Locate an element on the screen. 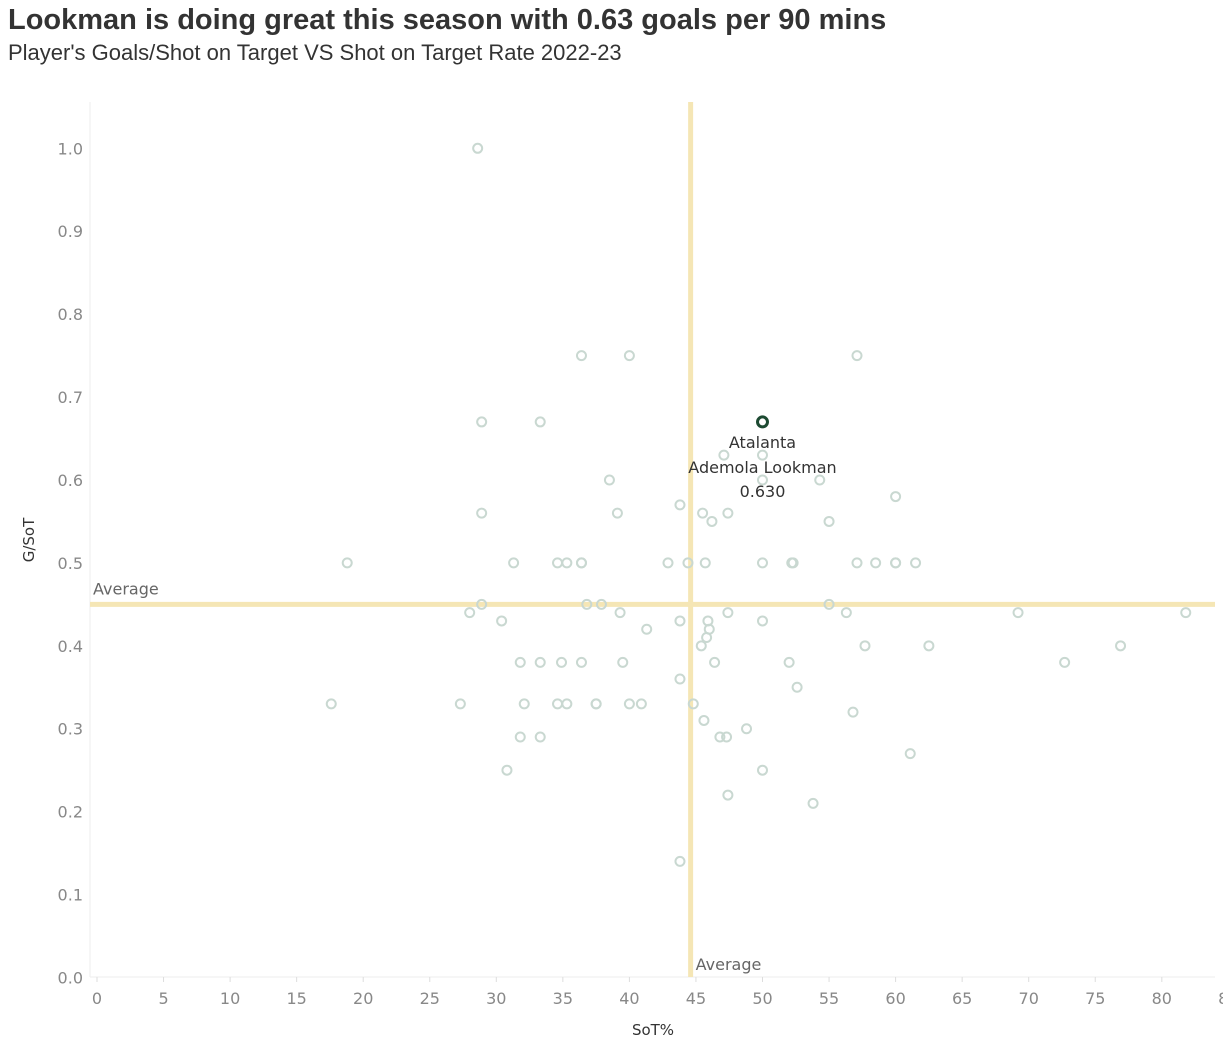 This screenshot has height=1044, width=1223. y-tick-label: 0.3 is located at coordinates (70, 729).